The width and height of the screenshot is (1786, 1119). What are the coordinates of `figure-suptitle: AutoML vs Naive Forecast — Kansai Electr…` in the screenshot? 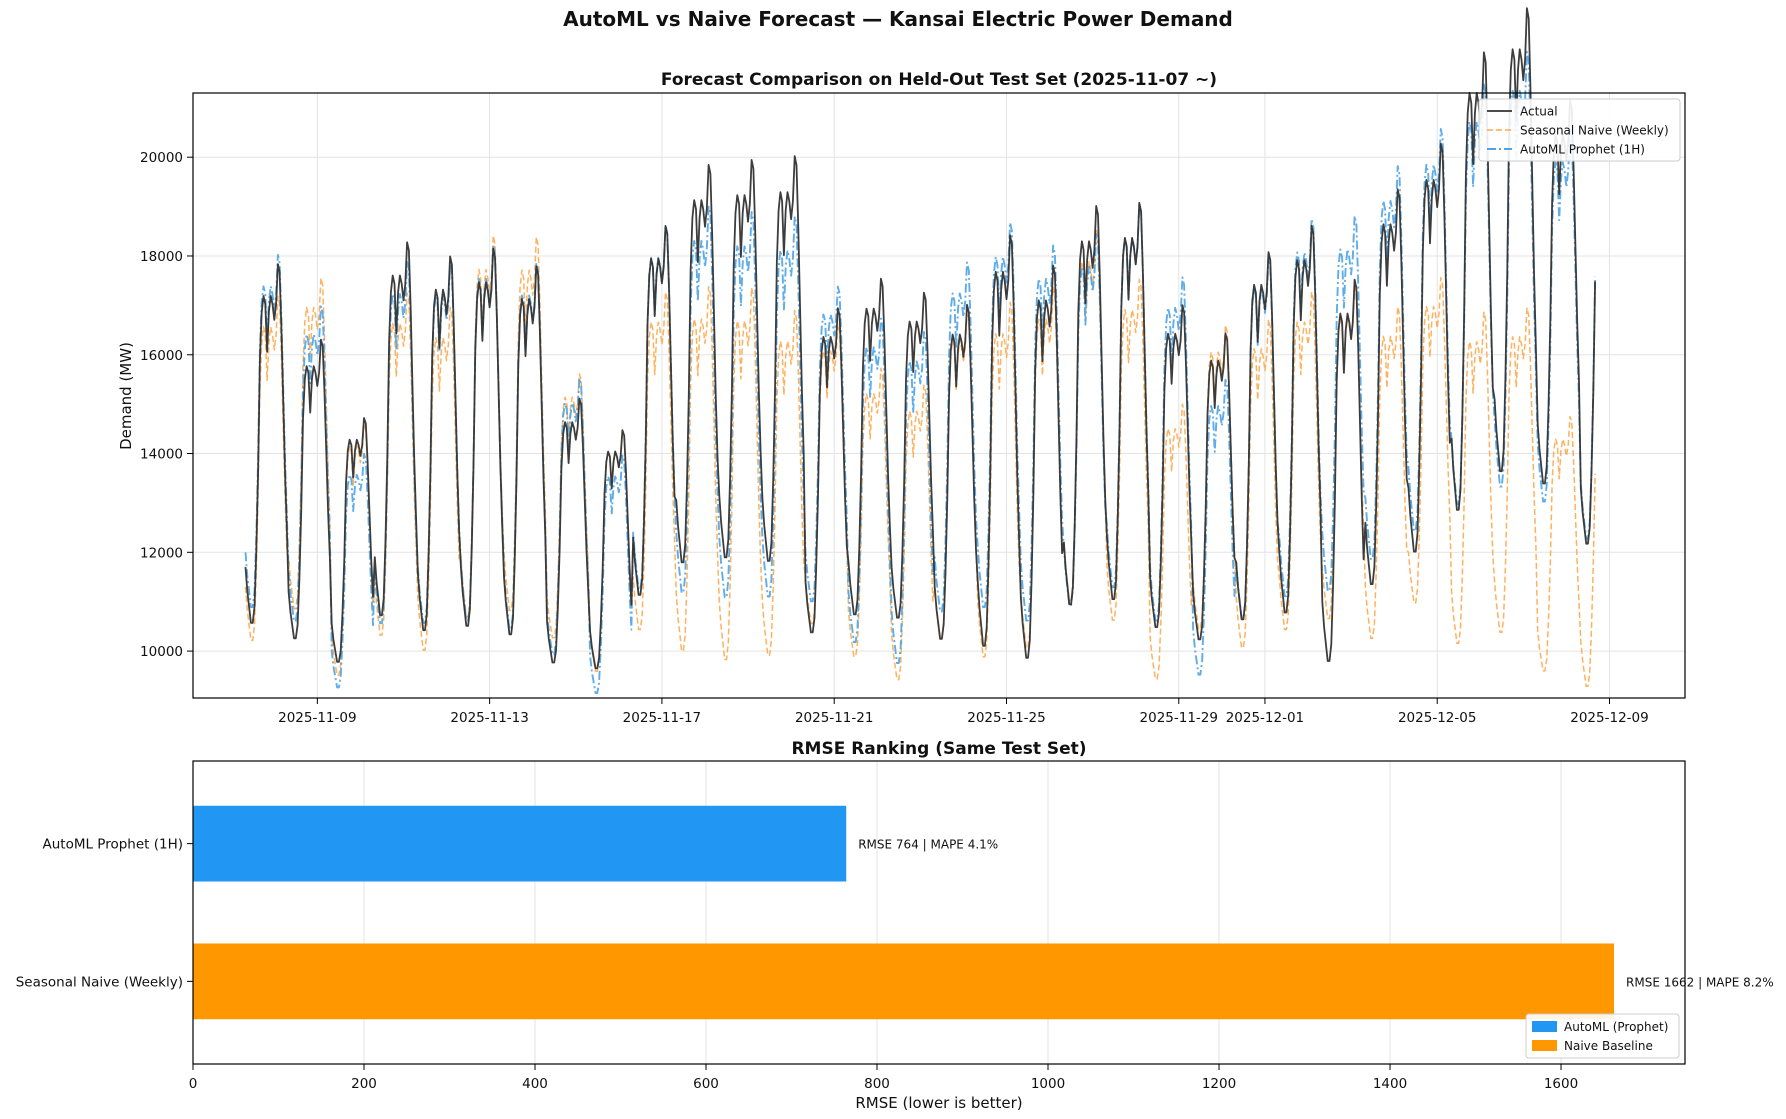 It's located at (898, 19).